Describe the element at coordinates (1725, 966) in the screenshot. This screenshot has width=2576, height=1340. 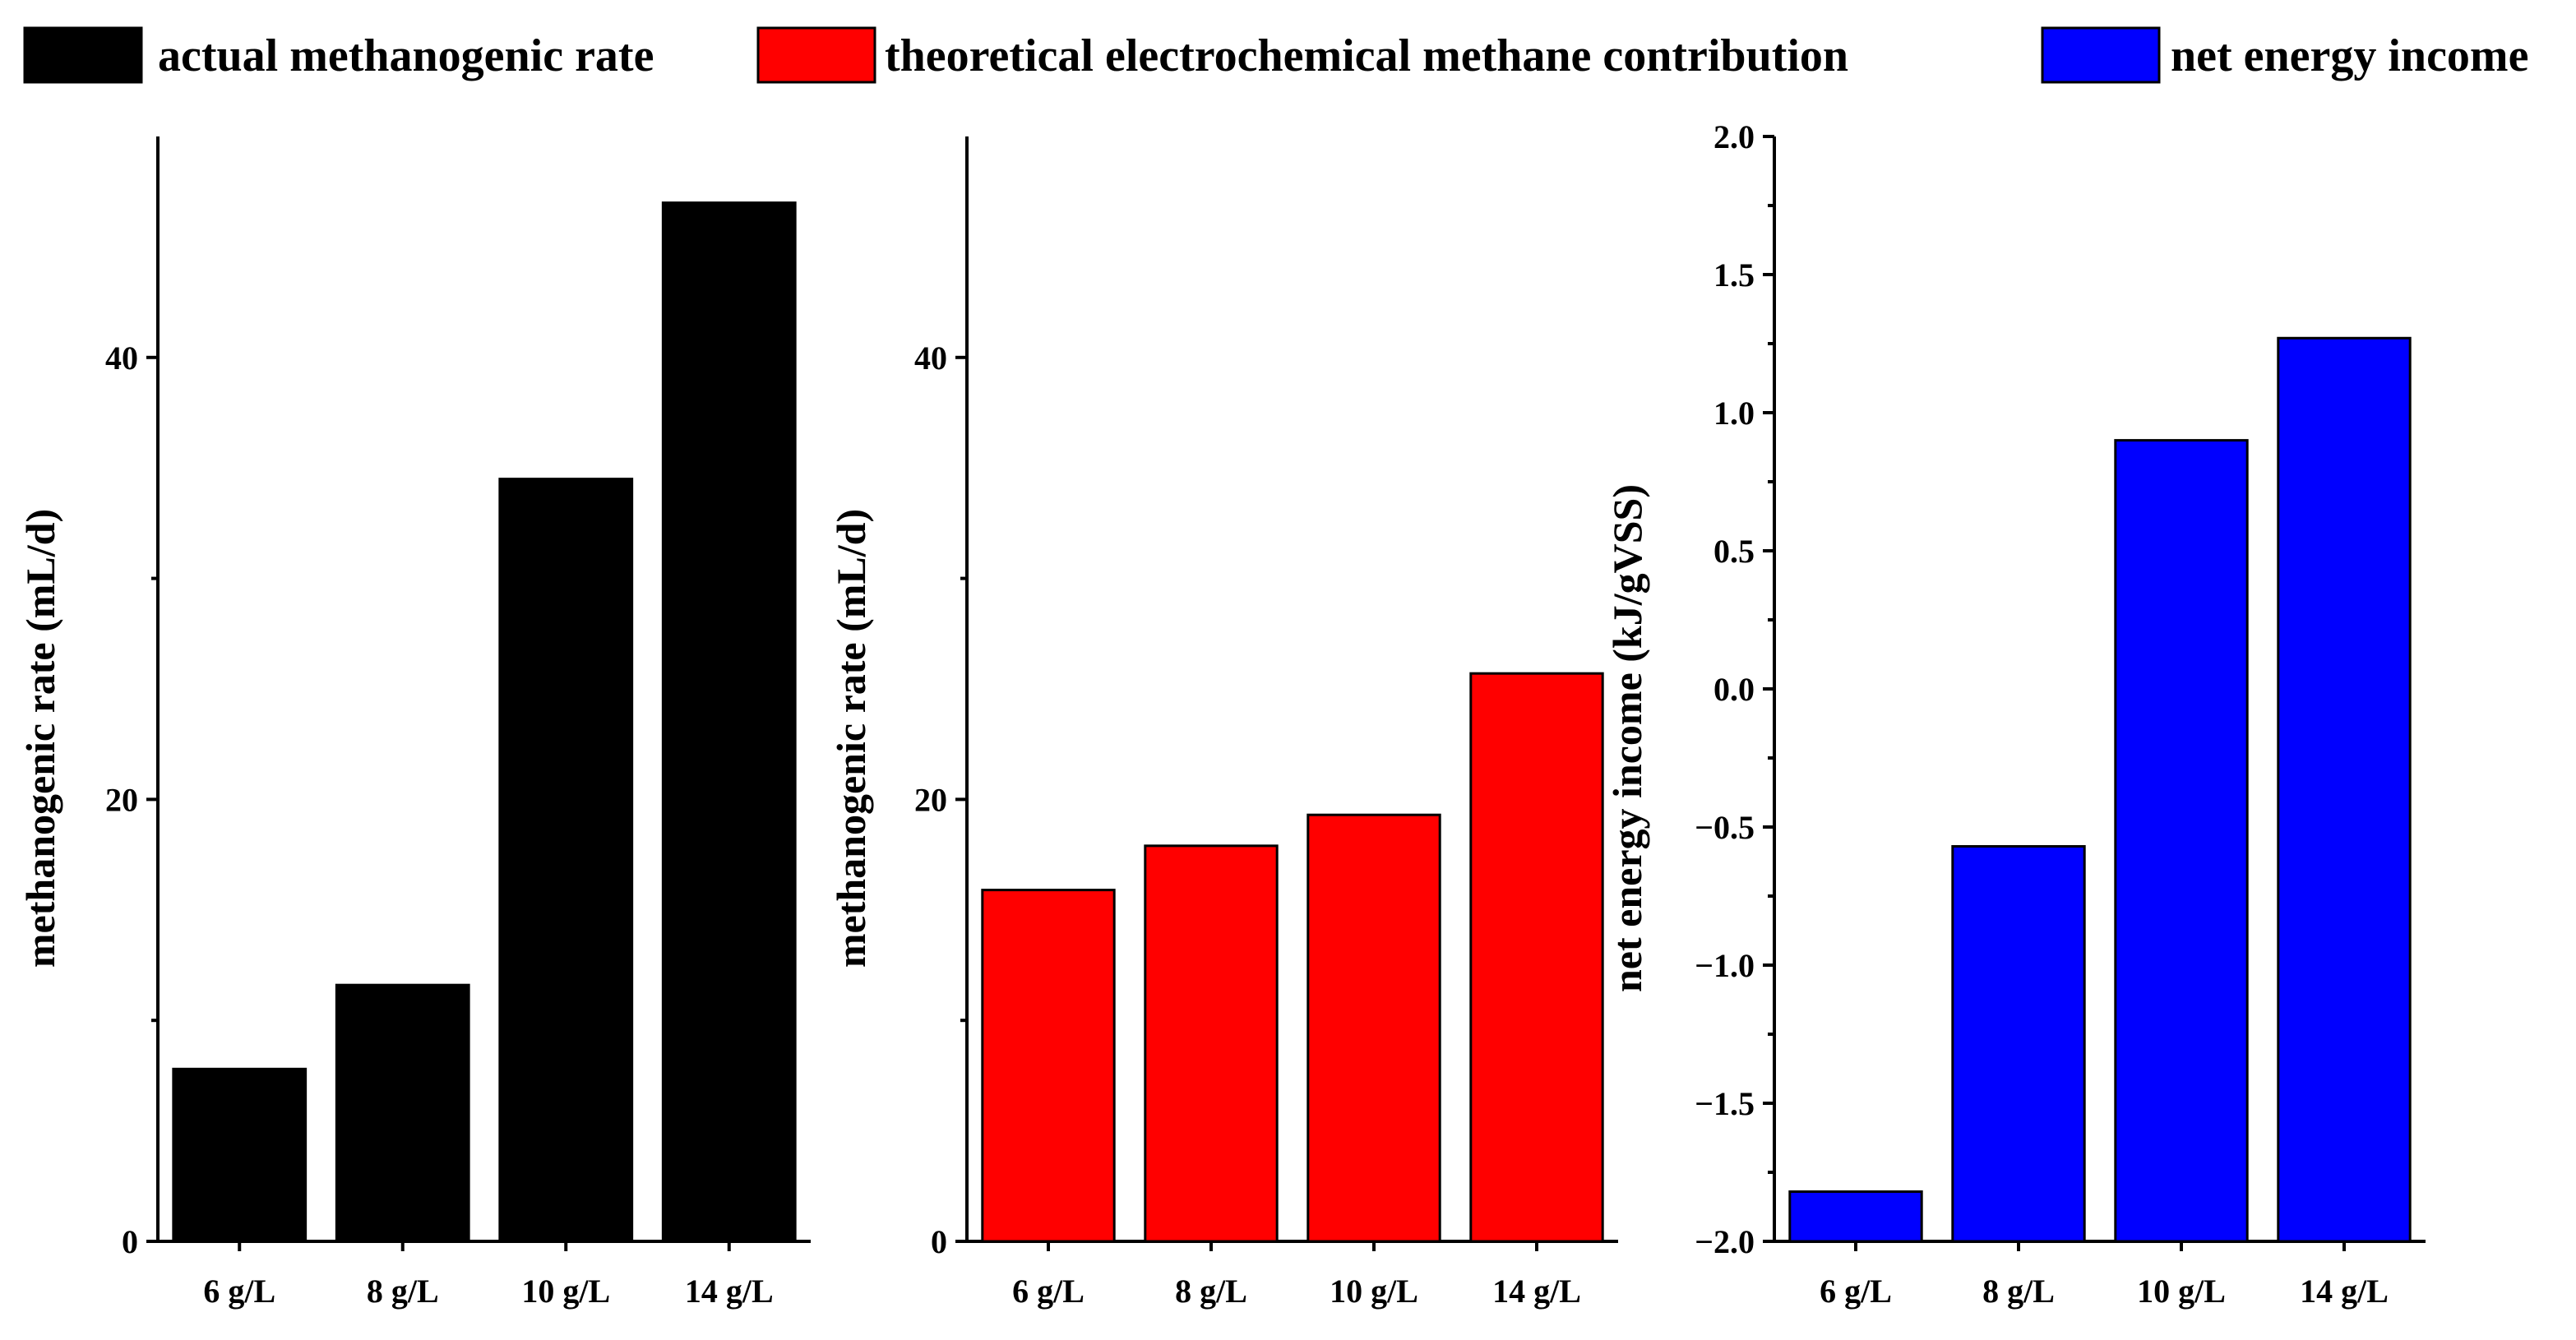
I see `y-tick-label: −1.0` at that location.